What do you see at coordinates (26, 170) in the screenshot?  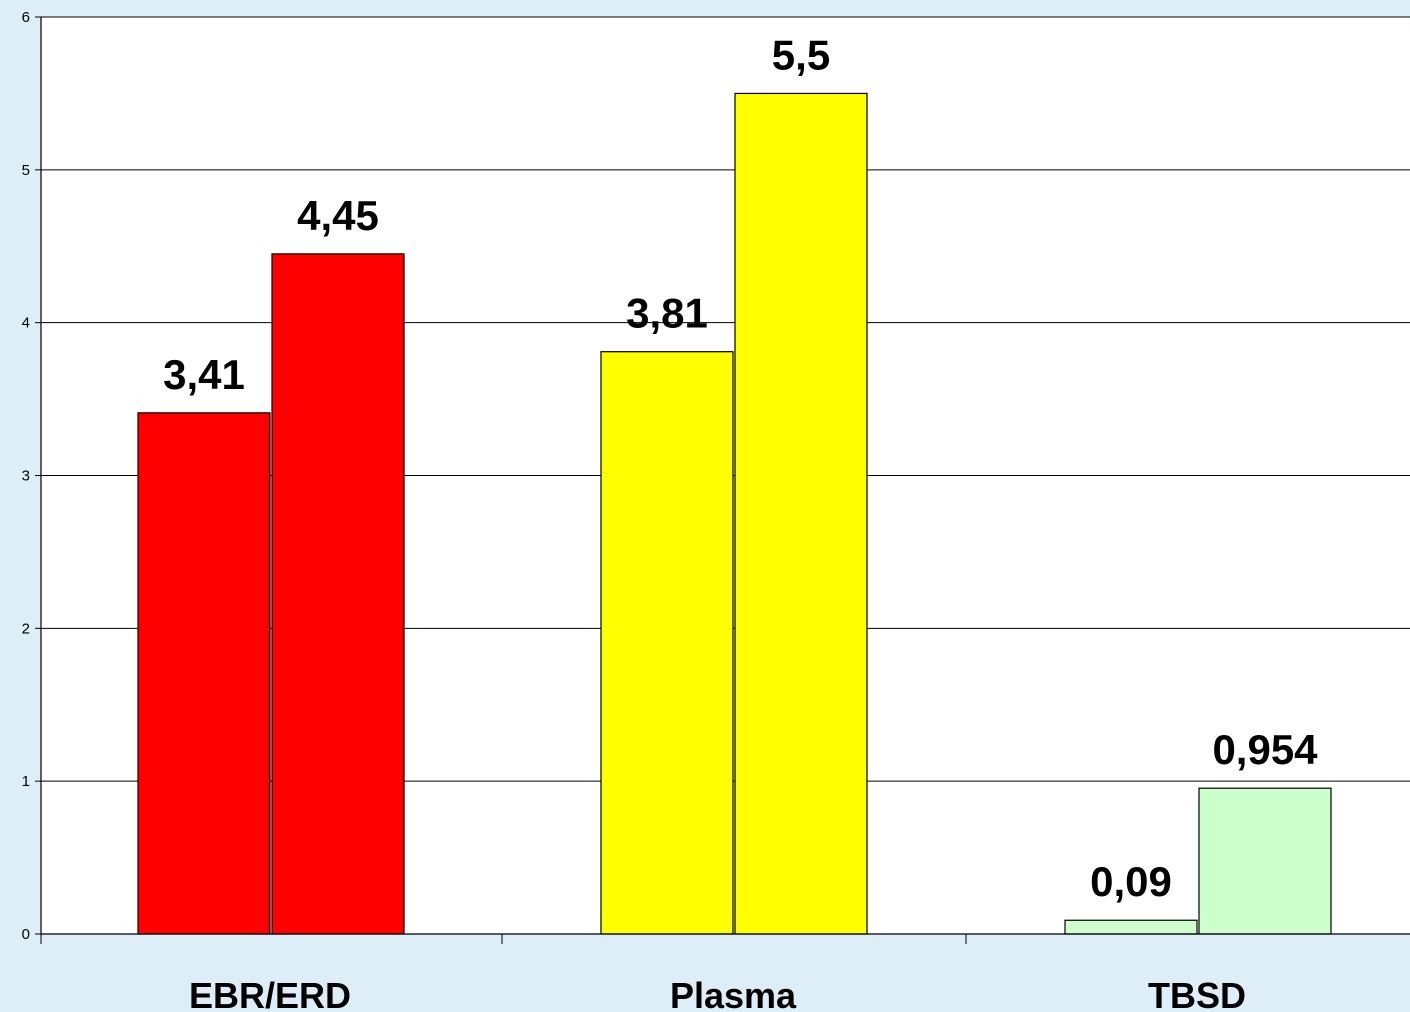 I see `y-tick-label: 5` at bounding box center [26, 170].